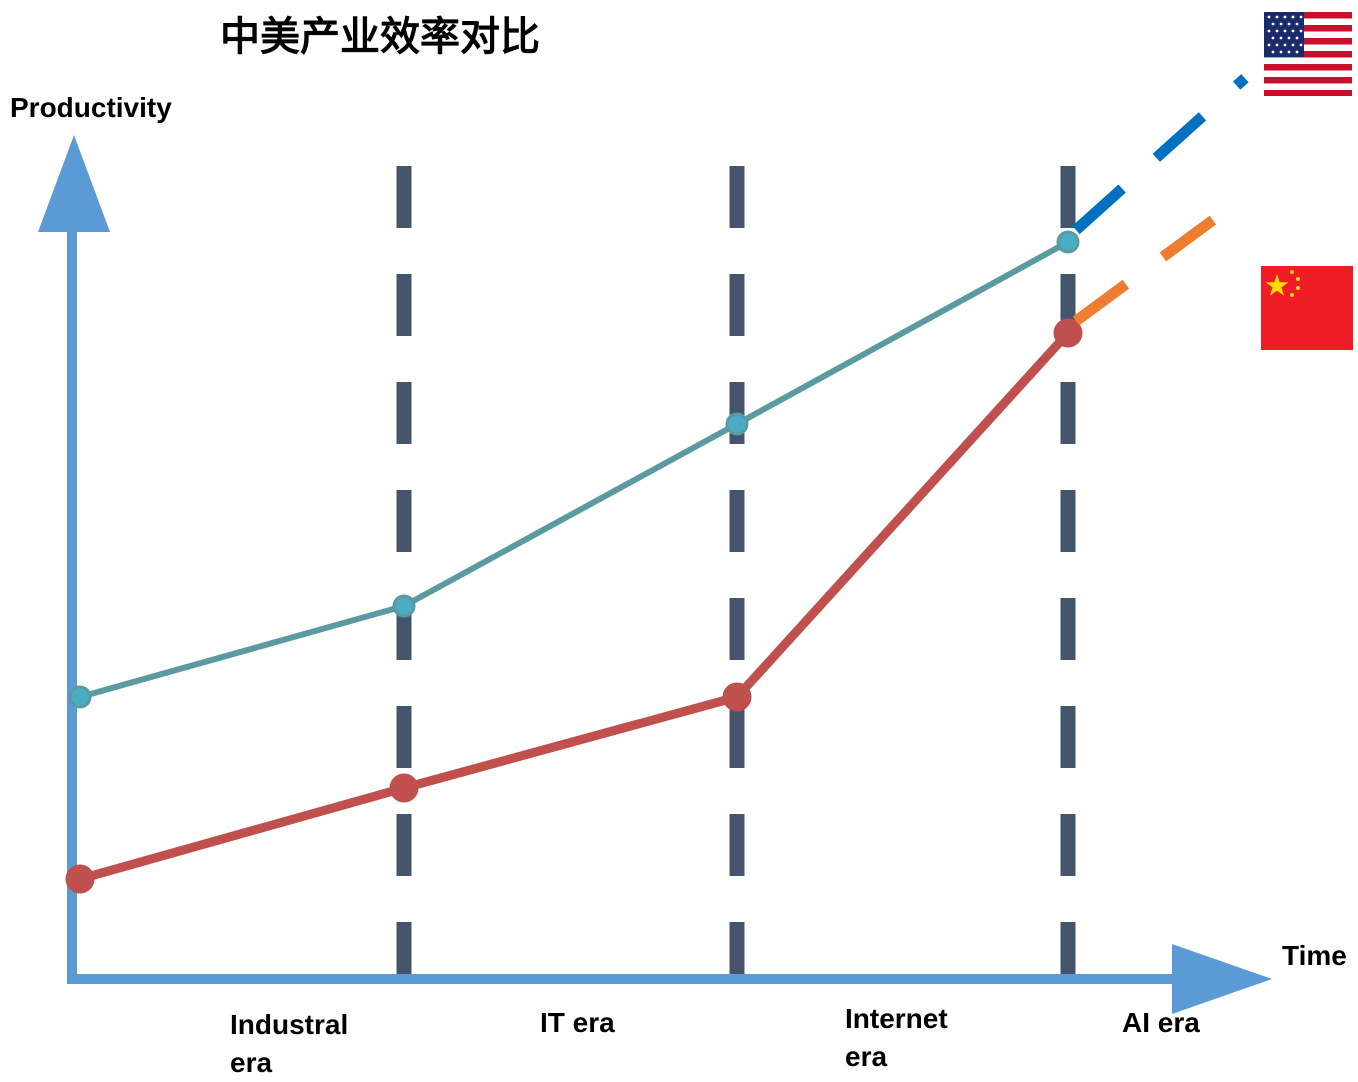 This screenshot has height=1082, width=1358. I want to click on era-label-ai: AI era, so click(1161, 1022).